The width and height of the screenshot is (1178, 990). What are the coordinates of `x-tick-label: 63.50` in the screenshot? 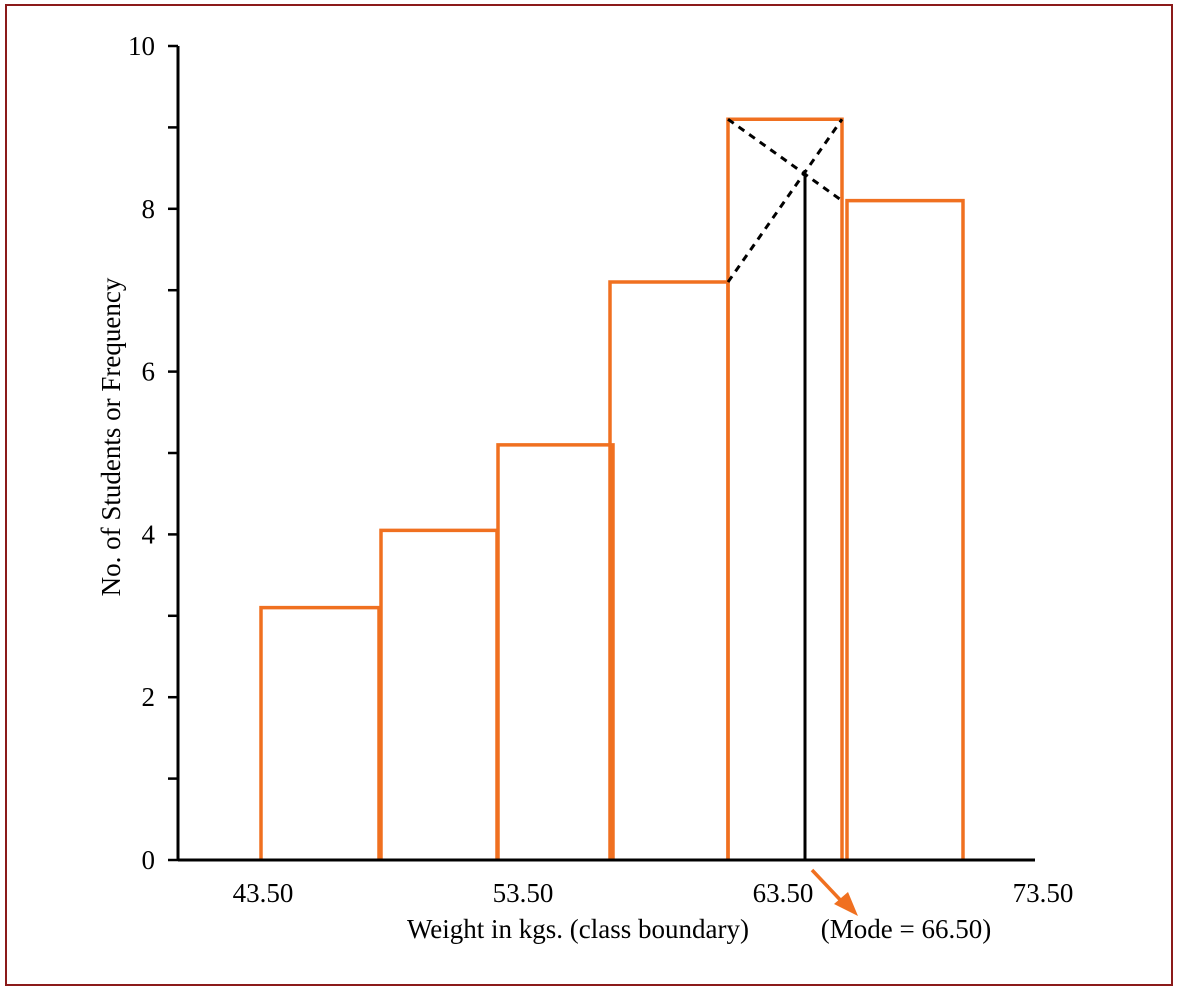 It's located at (783, 893).